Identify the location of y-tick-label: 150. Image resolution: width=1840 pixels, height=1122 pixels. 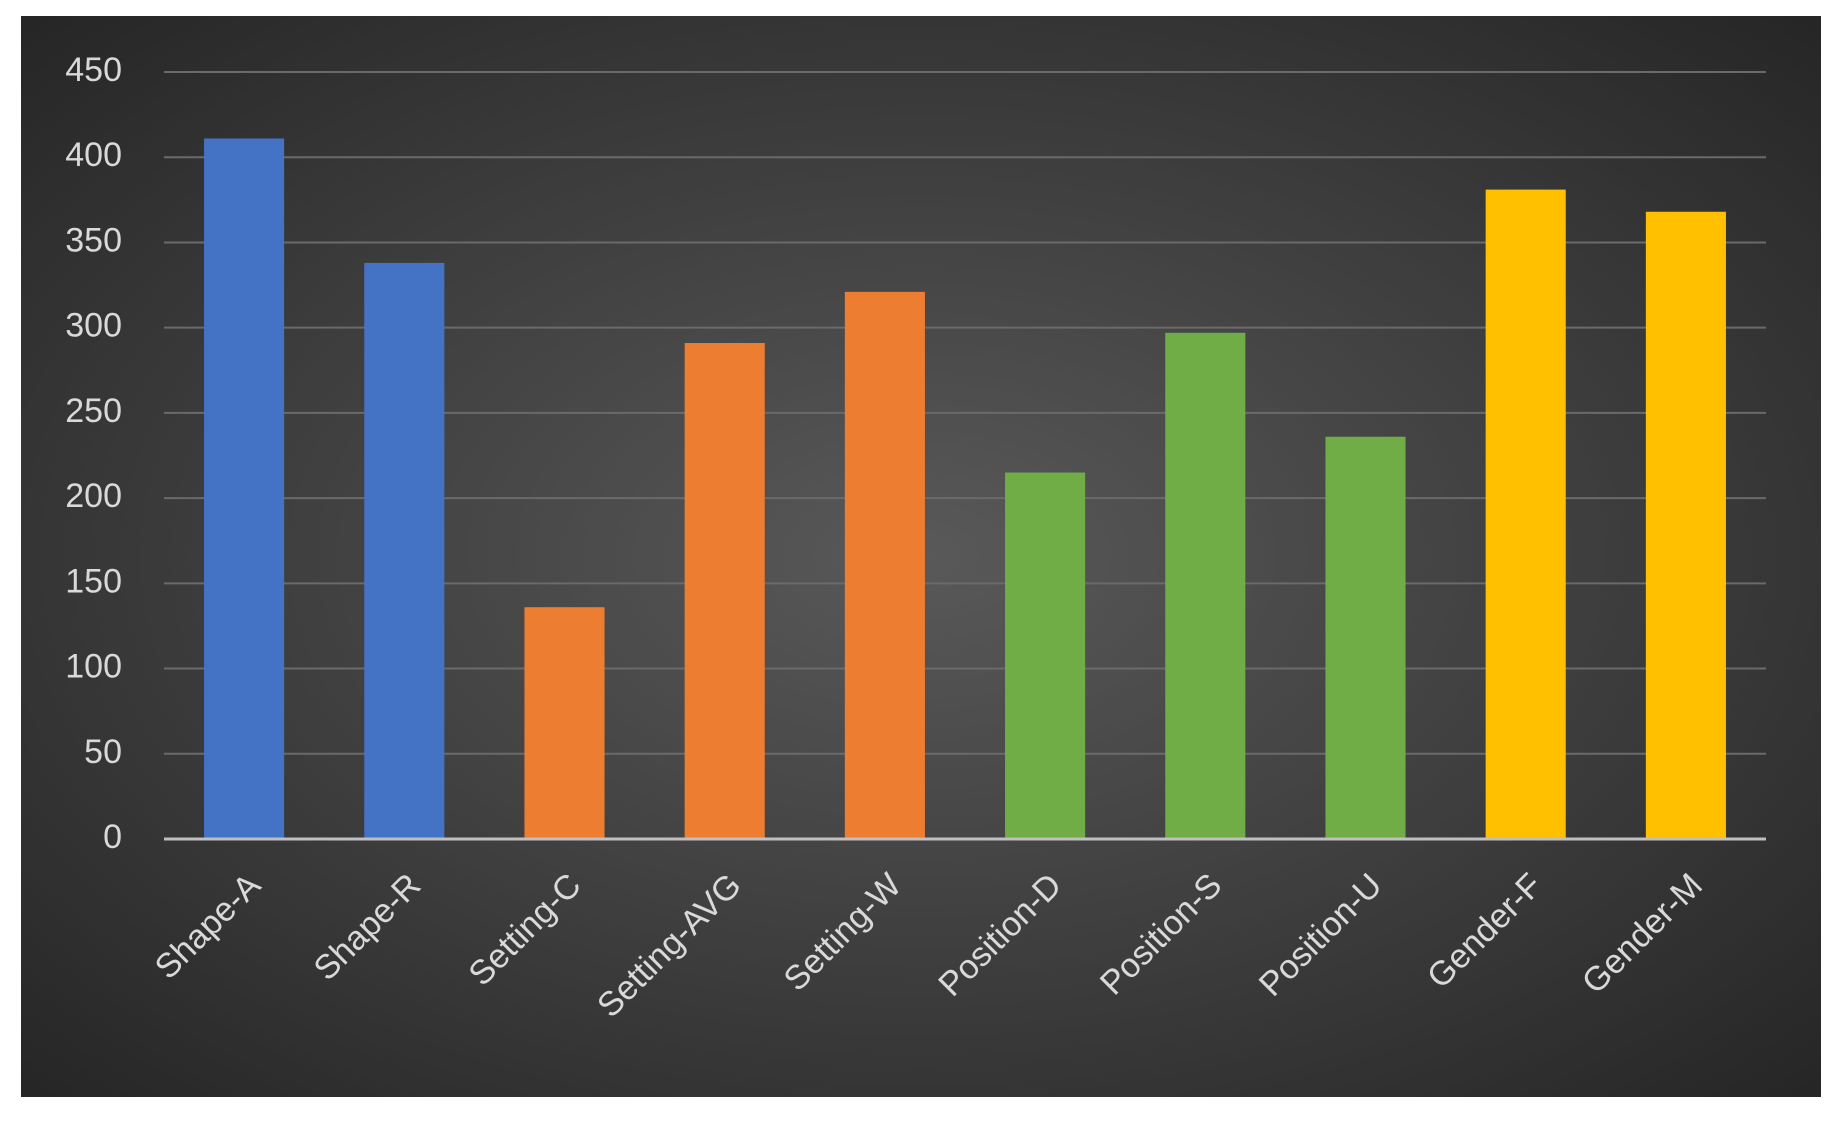
(93, 581).